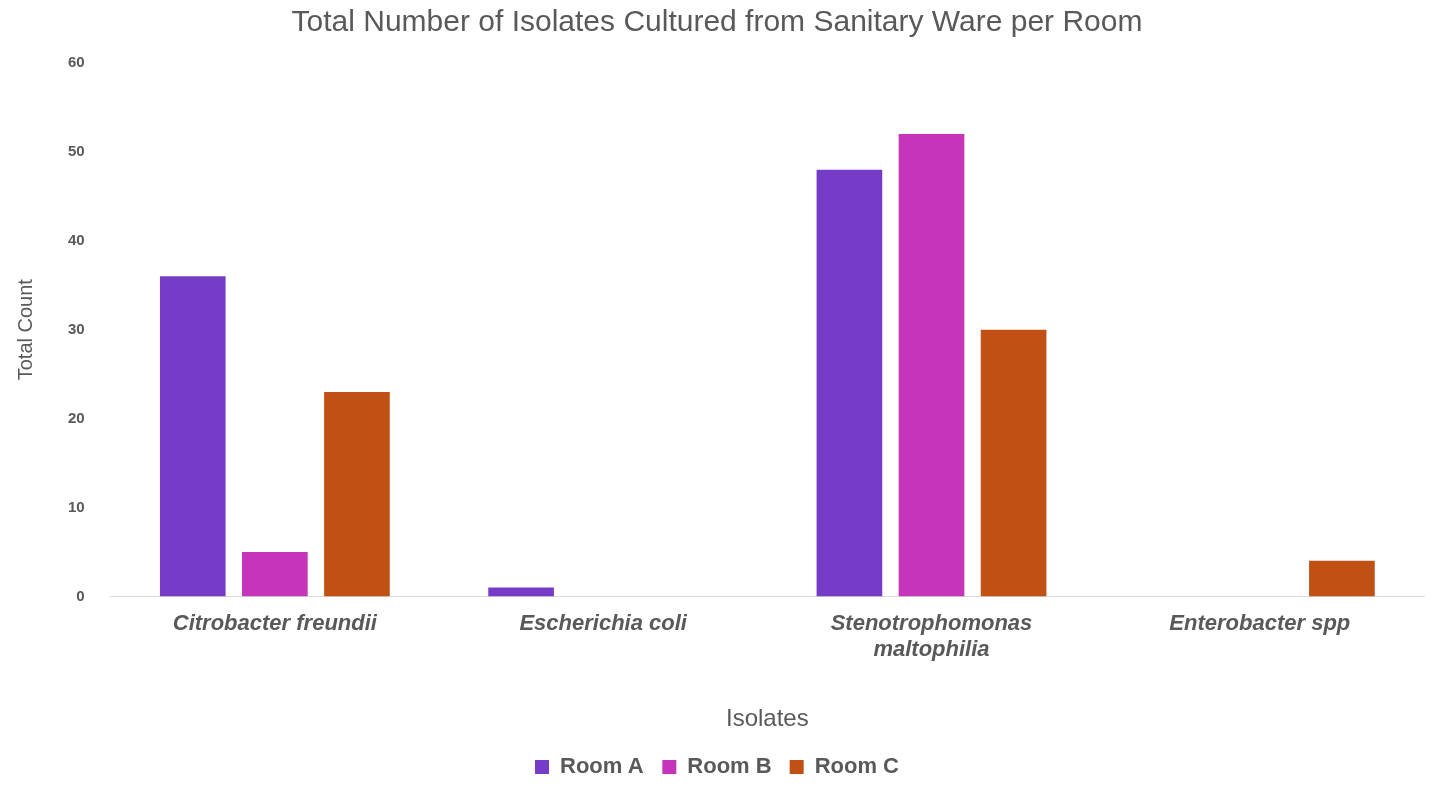 Image resolution: width=1436 pixels, height=793 pixels. I want to click on legend-label: Room B, so click(729, 766).